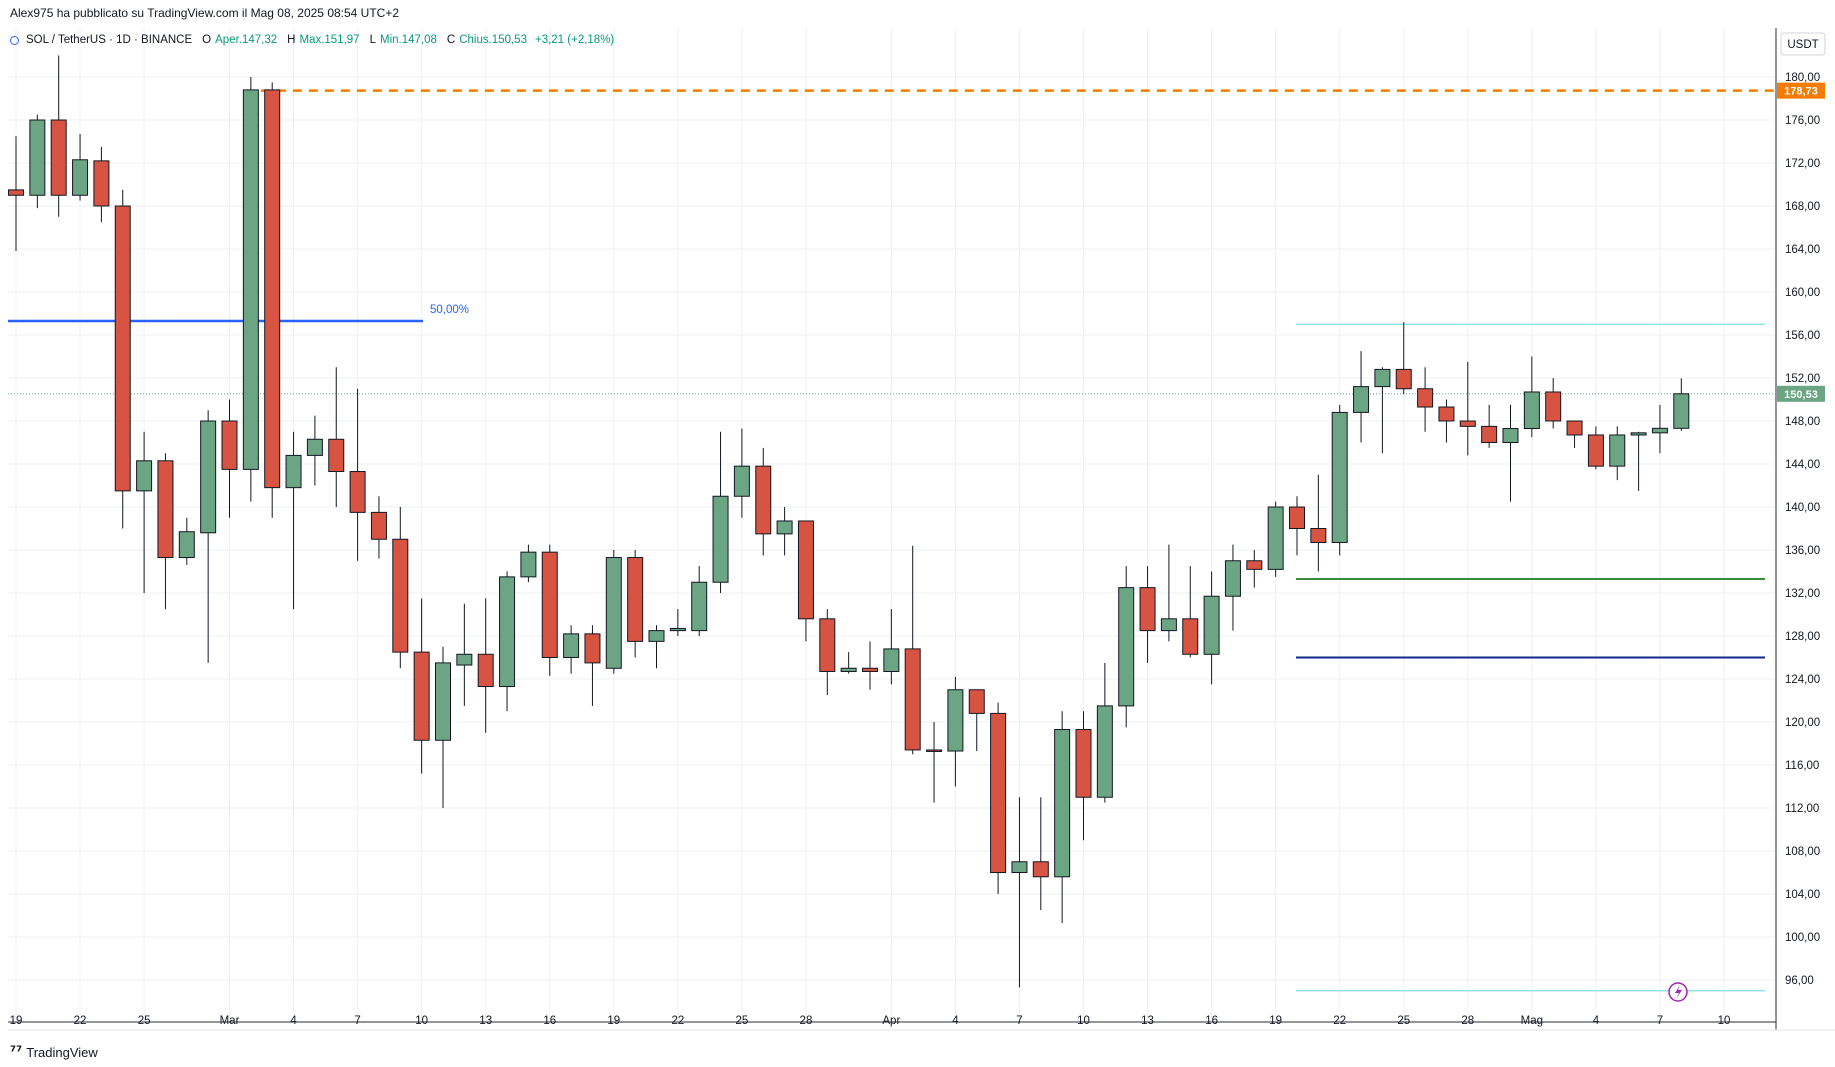 This screenshot has height=1067, width=1835. What do you see at coordinates (246, 40) in the screenshot?
I see `open-value: Aper.147,32` at bounding box center [246, 40].